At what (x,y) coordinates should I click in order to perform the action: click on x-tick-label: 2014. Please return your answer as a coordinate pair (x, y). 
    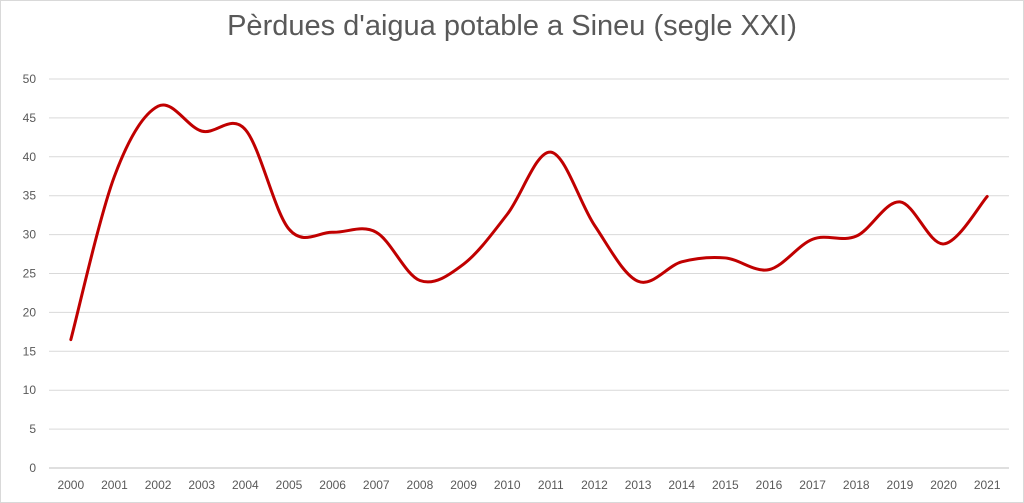
    Looking at the image, I should click on (681, 485).